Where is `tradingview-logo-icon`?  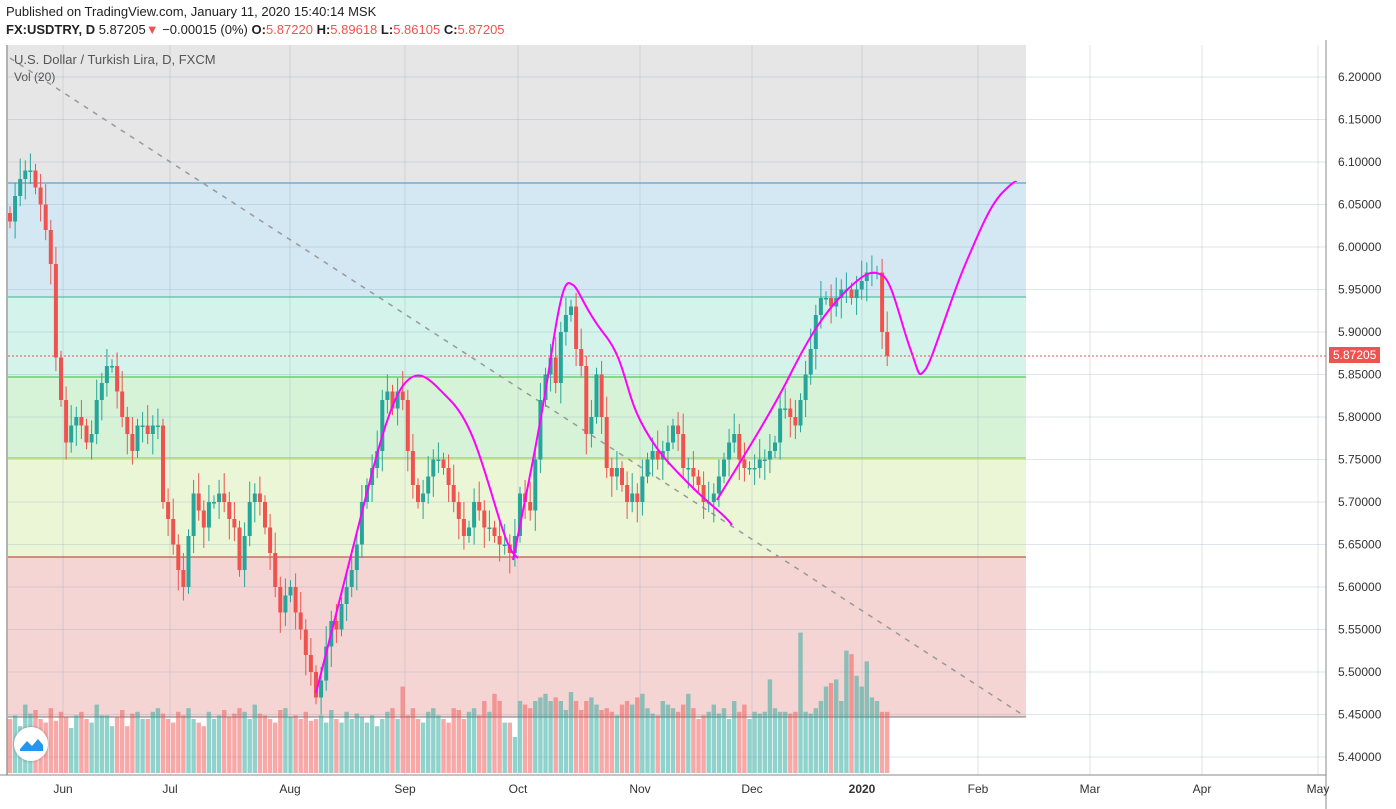 tradingview-logo-icon is located at coordinates (31, 745).